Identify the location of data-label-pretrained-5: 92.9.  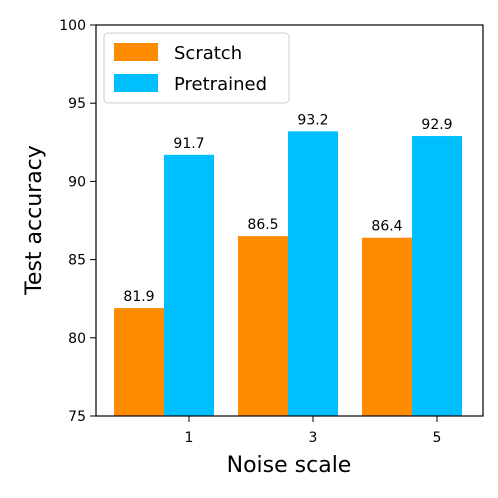
(436, 125).